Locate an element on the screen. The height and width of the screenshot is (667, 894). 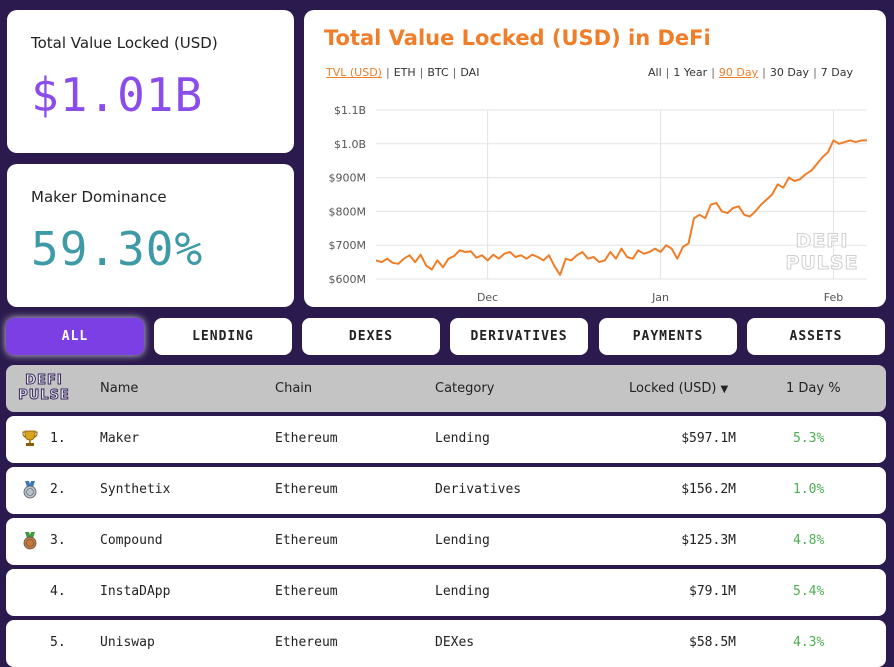
row-locked: $156.2M is located at coordinates (708, 489).